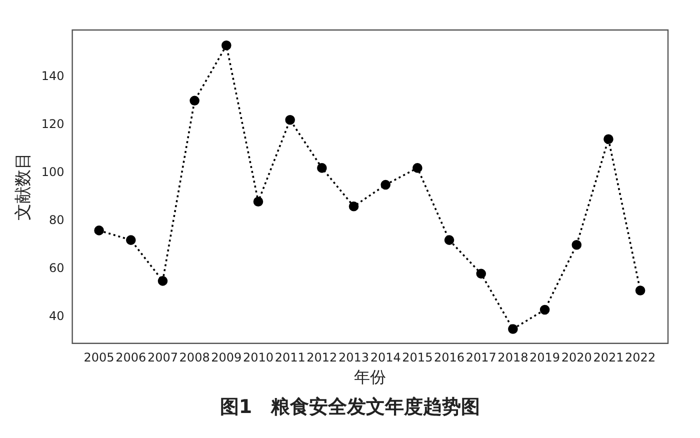 This screenshot has width=700, height=438. I want to click on y-tick-label: 60, so click(56, 268).